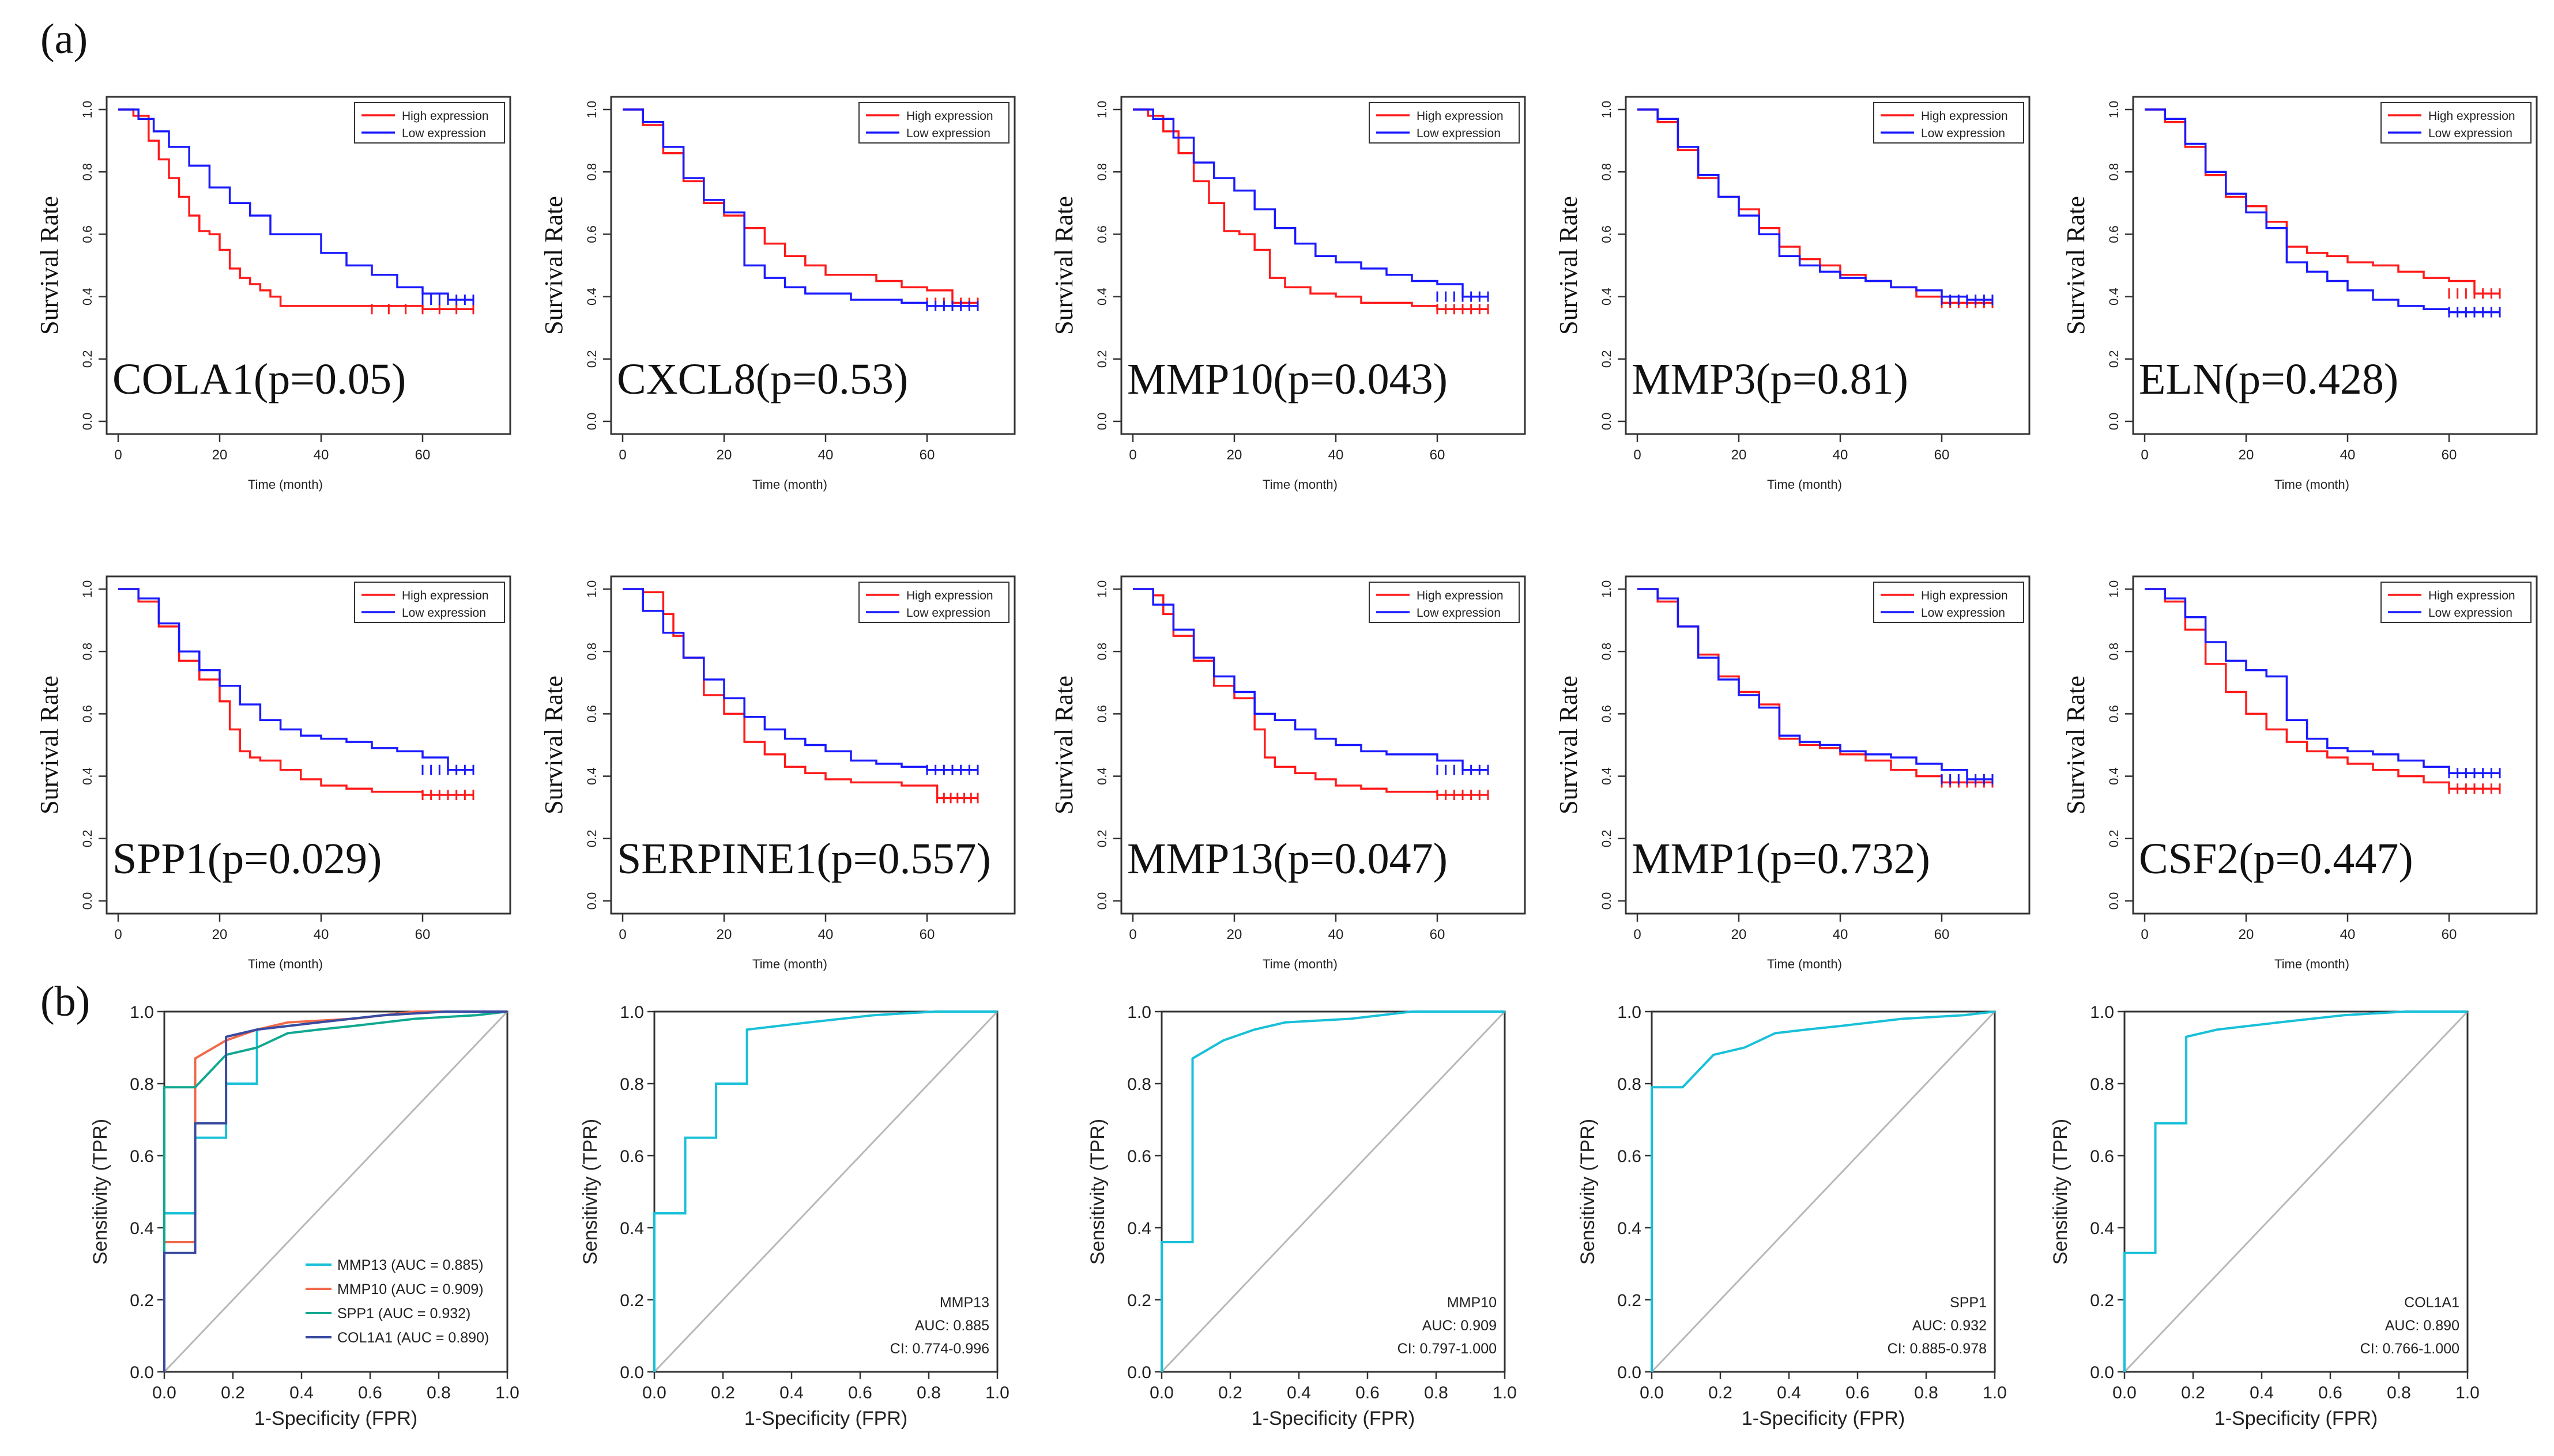  What do you see at coordinates (590, 1192) in the screenshot?
I see `y-axis-label: Sensitivity (TPR)` at bounding box center [590, 1192].